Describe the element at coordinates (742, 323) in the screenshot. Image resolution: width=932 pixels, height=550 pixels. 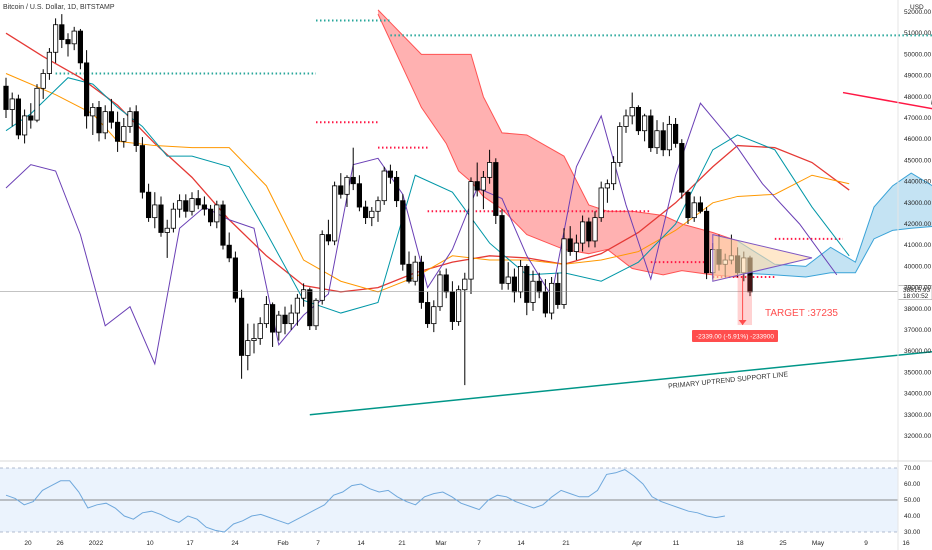
I see `measure-arrowhead` at that location.